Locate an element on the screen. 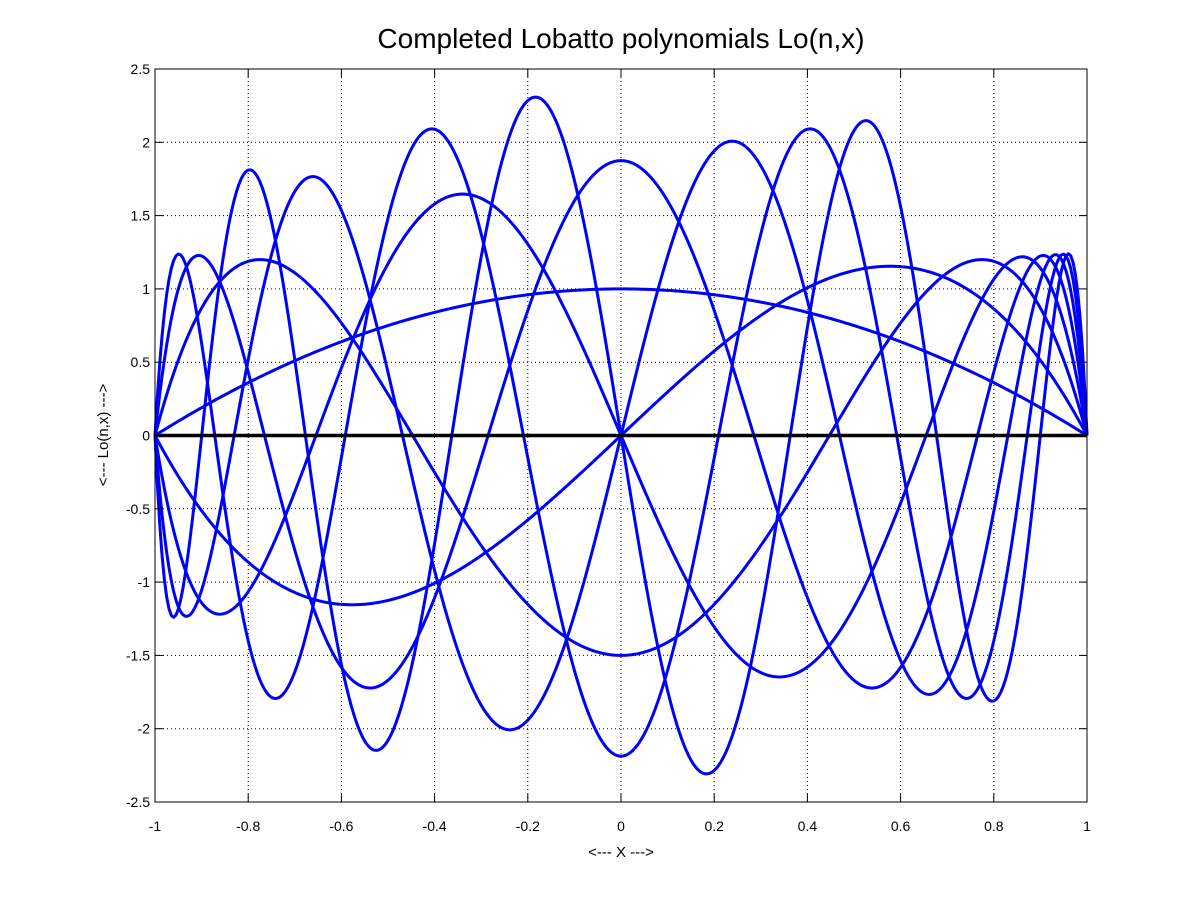  y-tick-label: 2 is located at coordinates (146, 142).